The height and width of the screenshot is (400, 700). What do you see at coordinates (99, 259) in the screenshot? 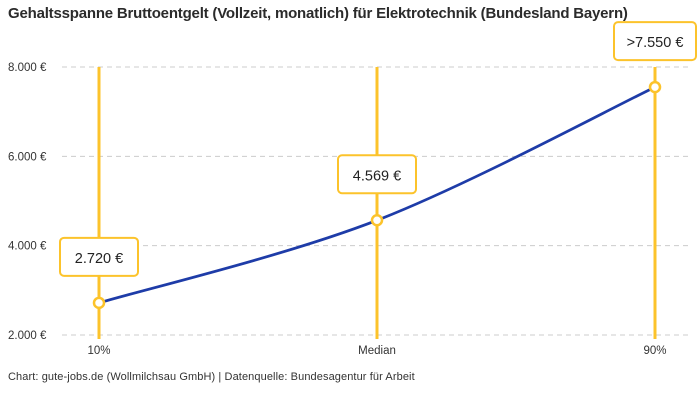
I see `value-label: 2.720 €` at bounding box center [99, 259].